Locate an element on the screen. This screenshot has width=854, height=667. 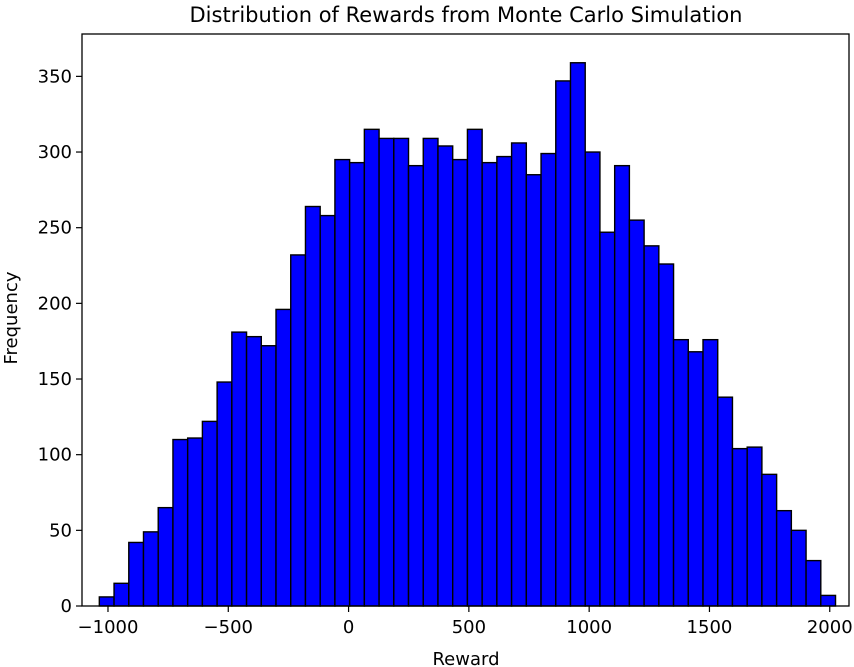
y-tick-label: 200 is located at coordinates (55, 303).